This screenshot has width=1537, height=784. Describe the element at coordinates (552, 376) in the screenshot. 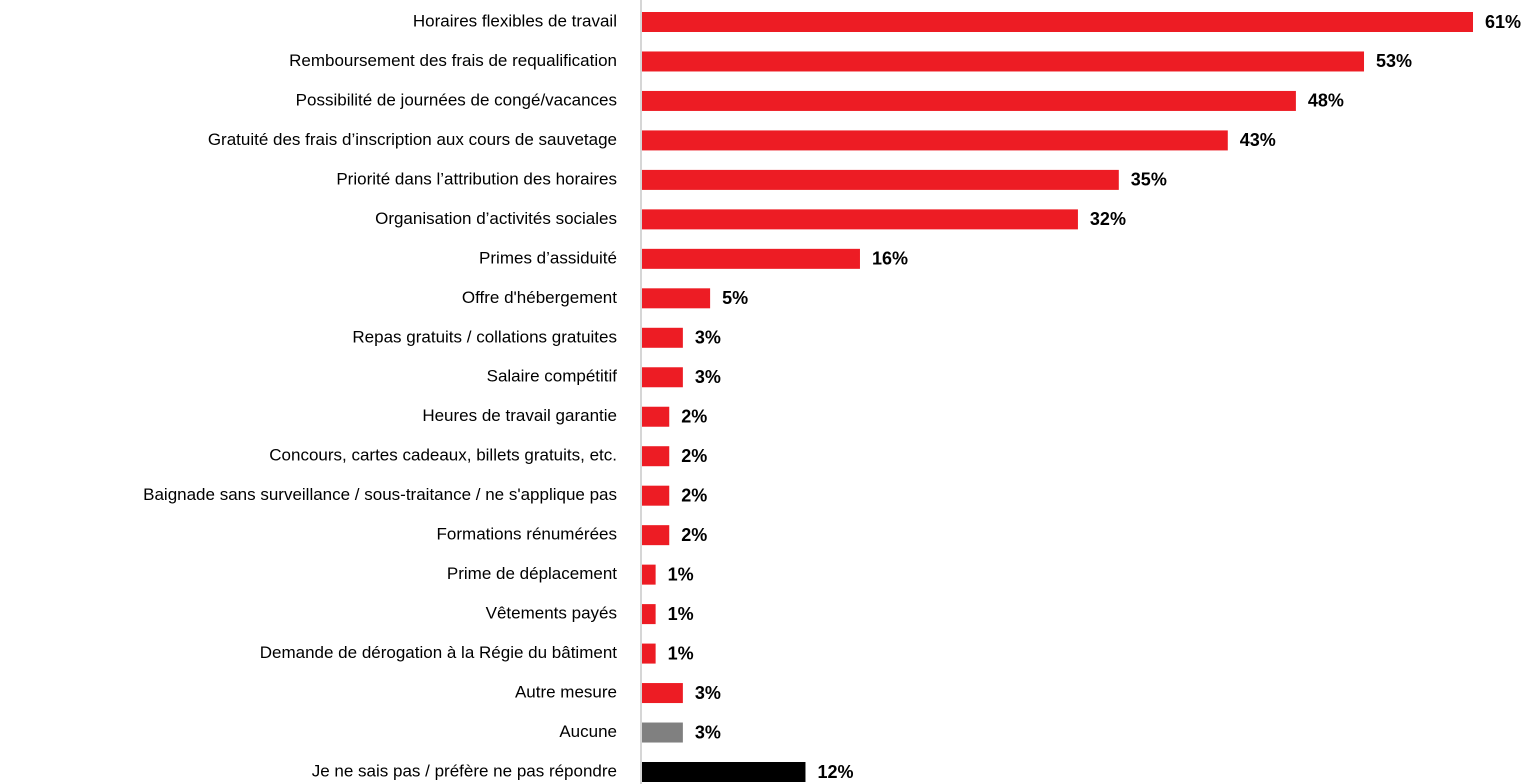

I see `category-label: Salaire compétitif` at that location.